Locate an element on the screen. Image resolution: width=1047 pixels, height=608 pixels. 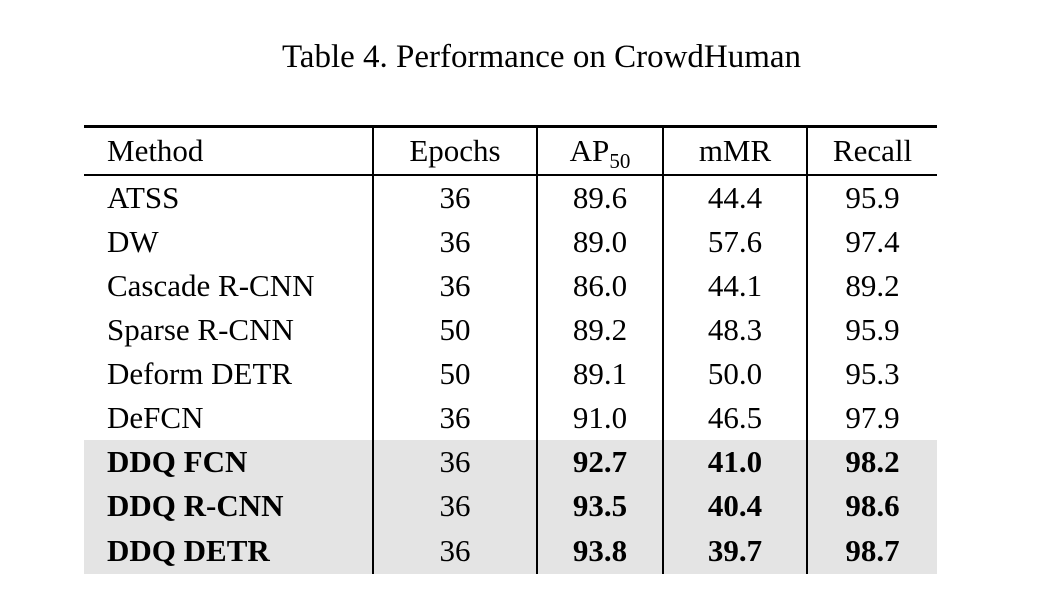
column-header-ap50: AP50 is located at coordinates (599, 150).